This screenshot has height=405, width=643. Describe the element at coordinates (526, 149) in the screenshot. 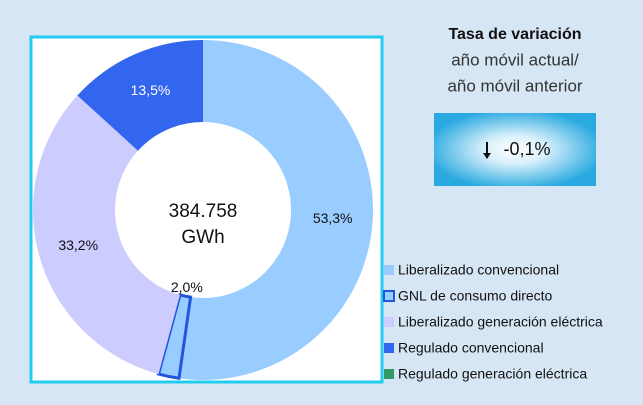

I see `indicator-value: -0,1%` at that location.